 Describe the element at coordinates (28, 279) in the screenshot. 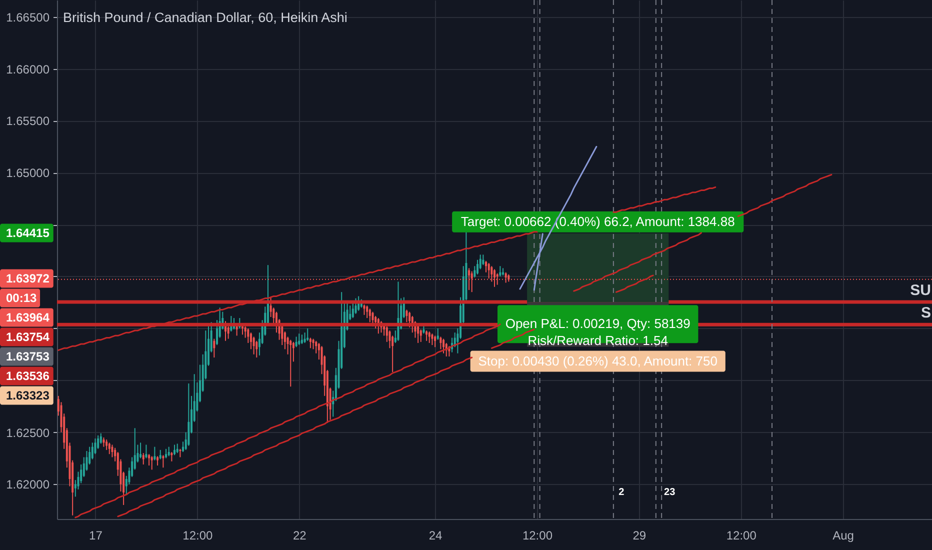

I see `text: 1.63972` at that location.